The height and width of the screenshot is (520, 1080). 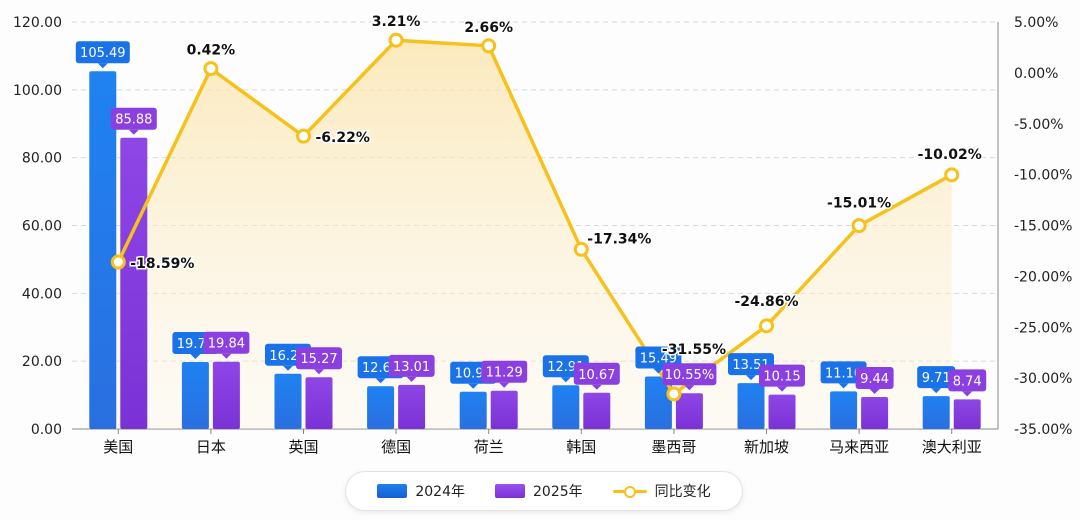 I want to click on chart-legend: 2024年 2025年 同比变化, so click(x=544, y=491).